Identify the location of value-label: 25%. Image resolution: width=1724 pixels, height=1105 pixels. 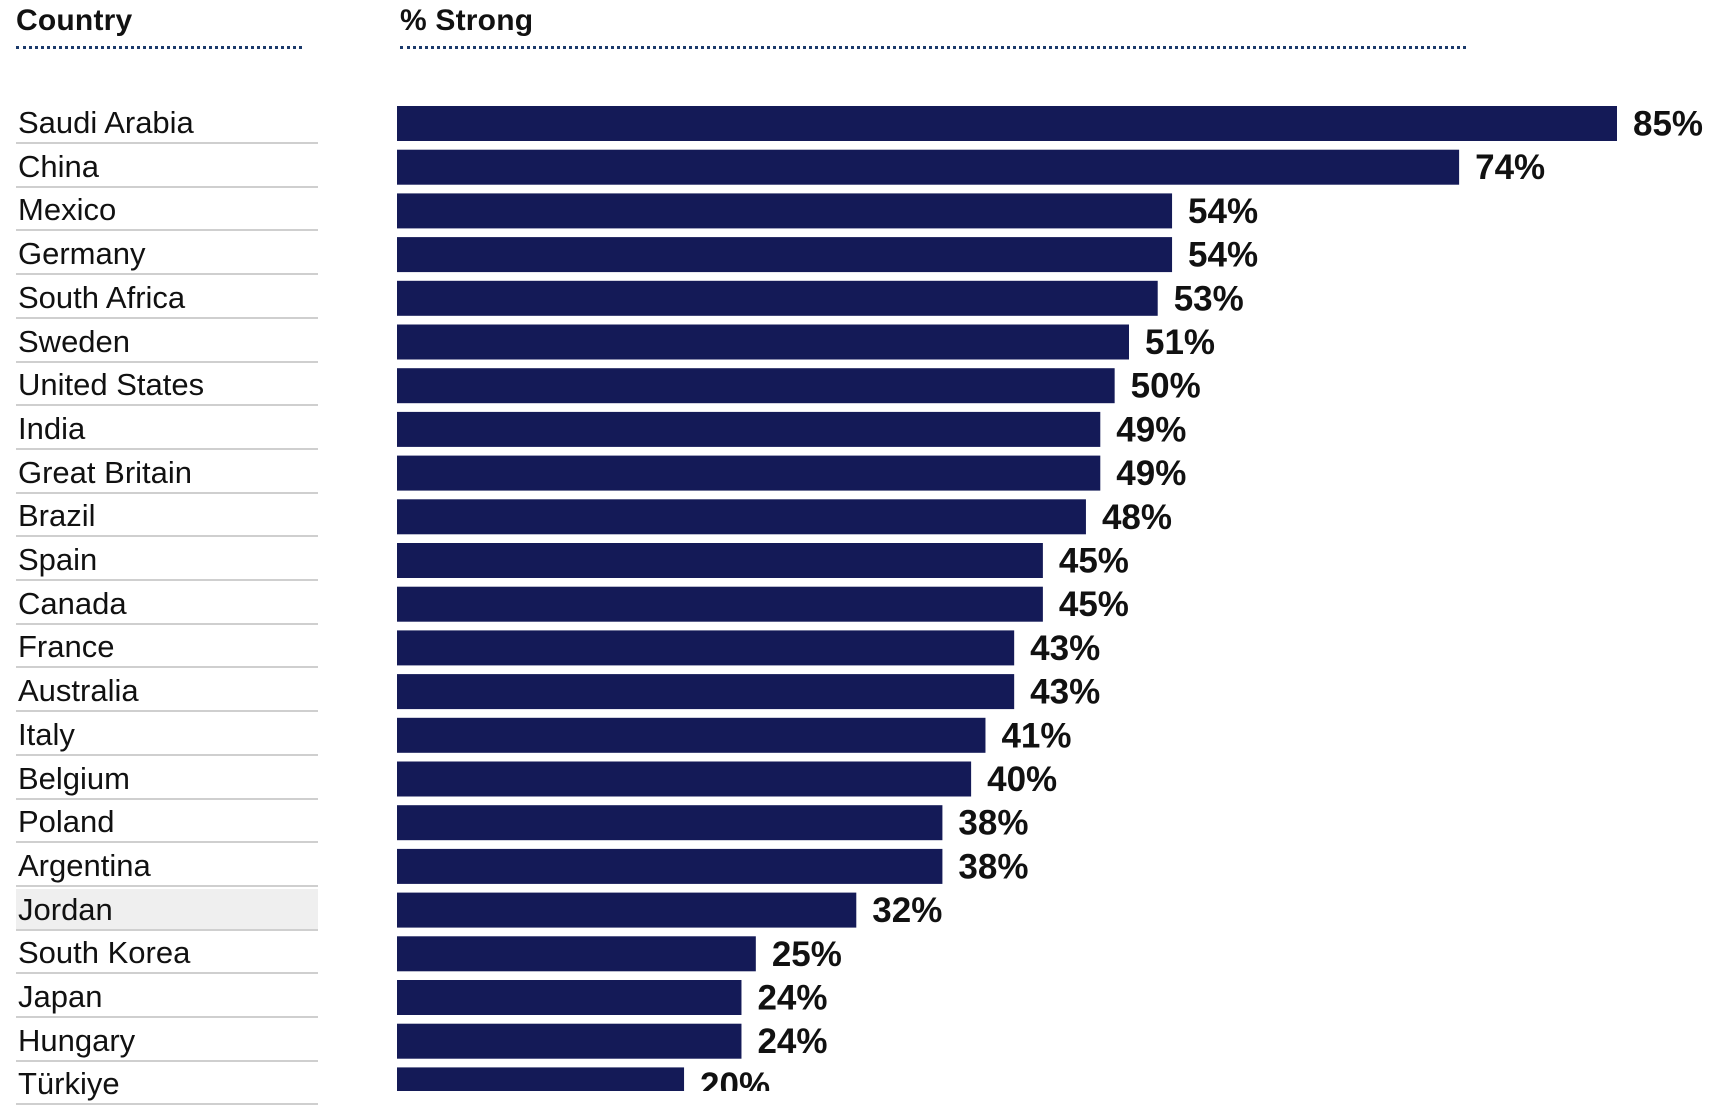
(807, 954).